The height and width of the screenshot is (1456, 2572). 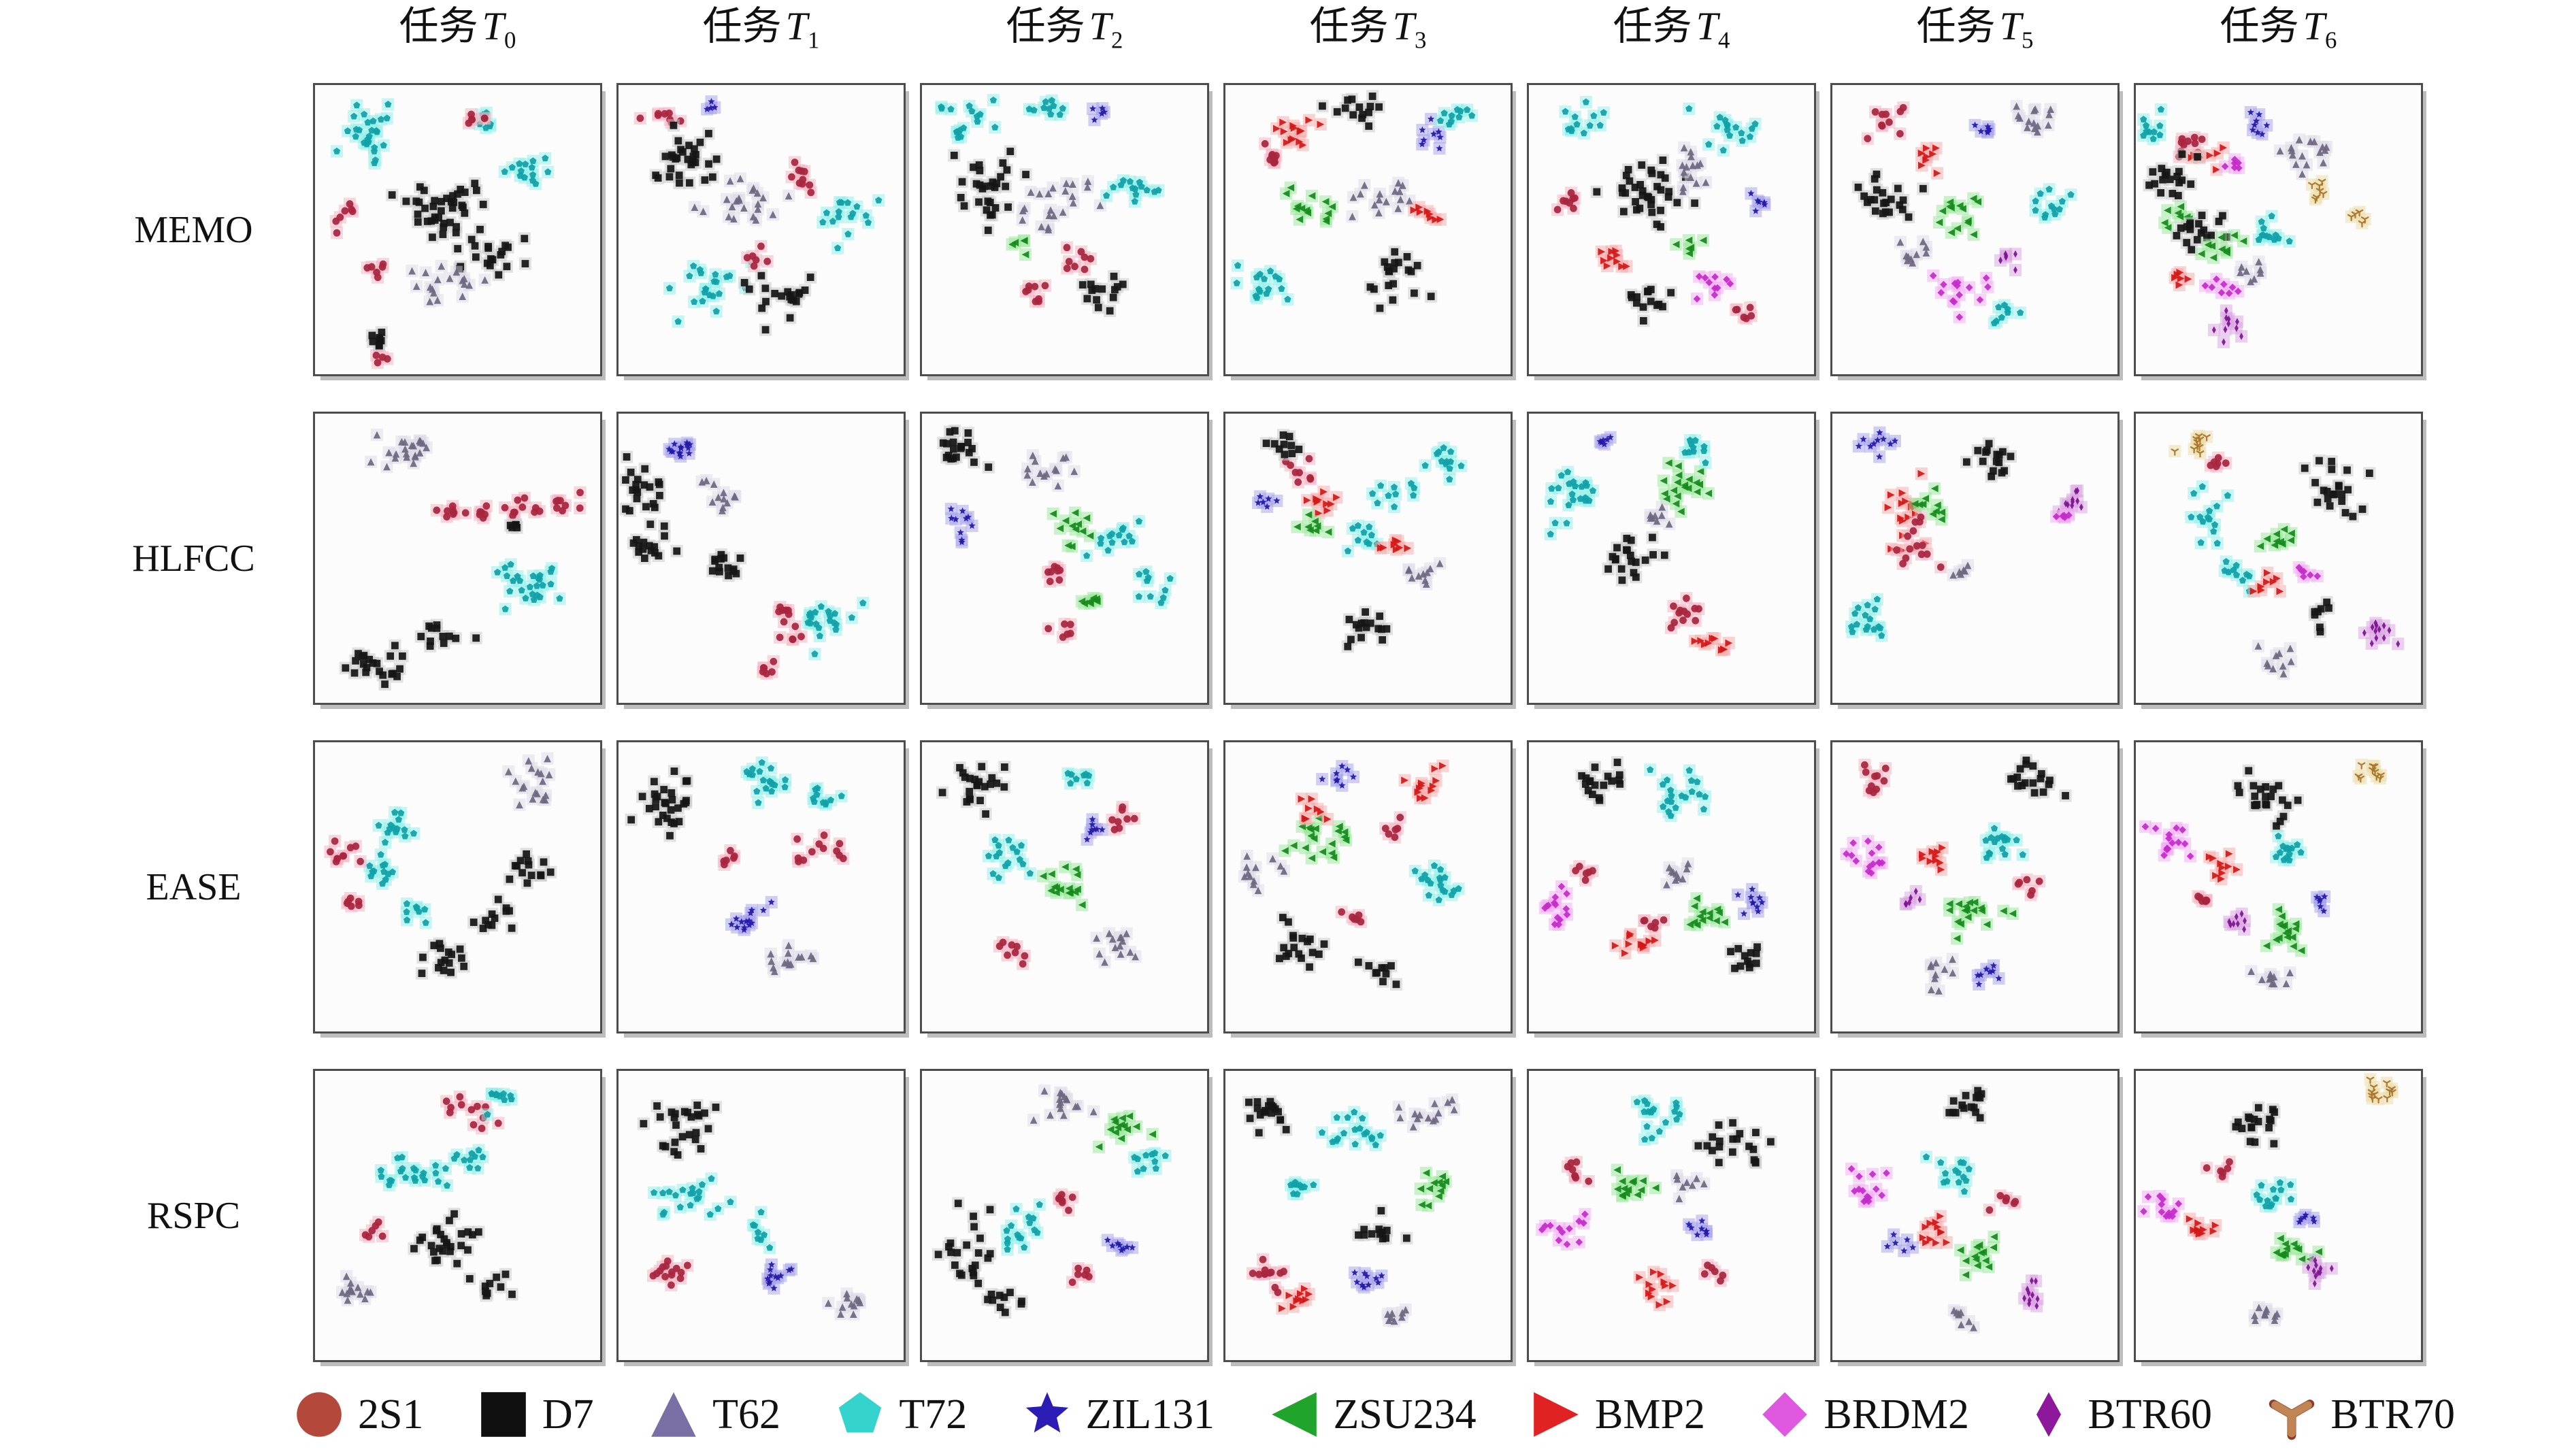 I want to click on column-header-t0: 任务 T0, so click(x=457, y=26).